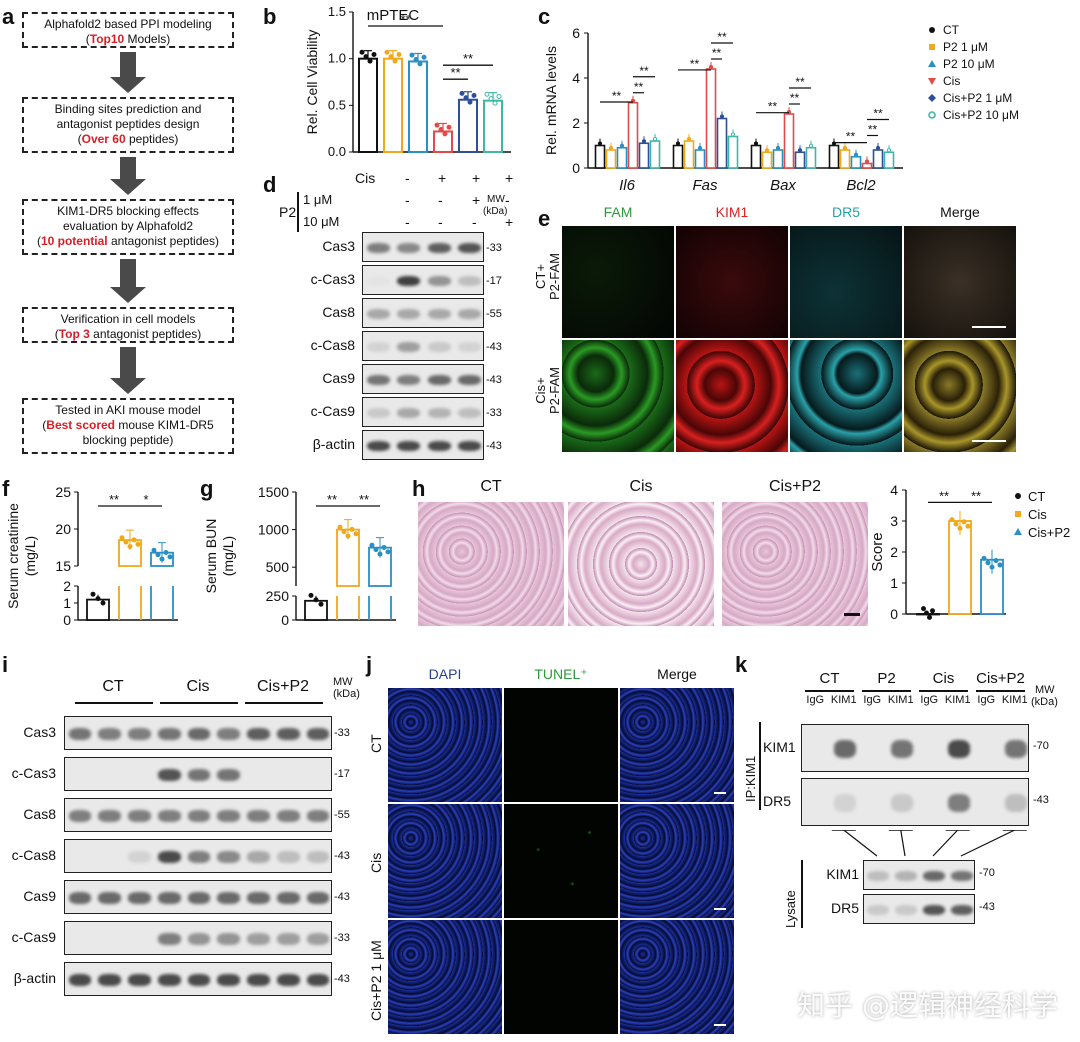  What do you see at coordinates (861, 185) in the screenshot?
I see `gene-label: Bcl2` at bounding box center [861, 185].